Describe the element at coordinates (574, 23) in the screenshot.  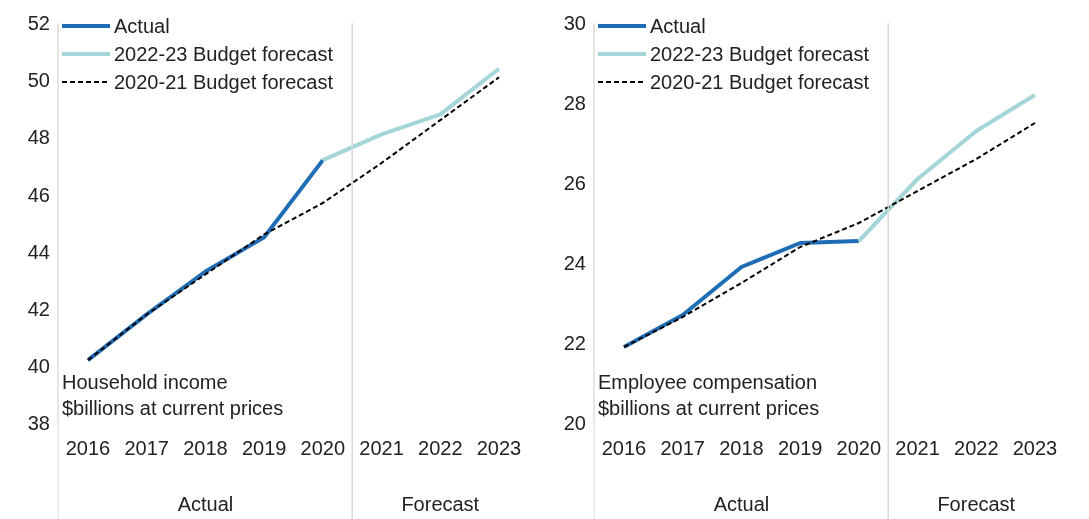
I see `y-tick-label: 30` at that location.